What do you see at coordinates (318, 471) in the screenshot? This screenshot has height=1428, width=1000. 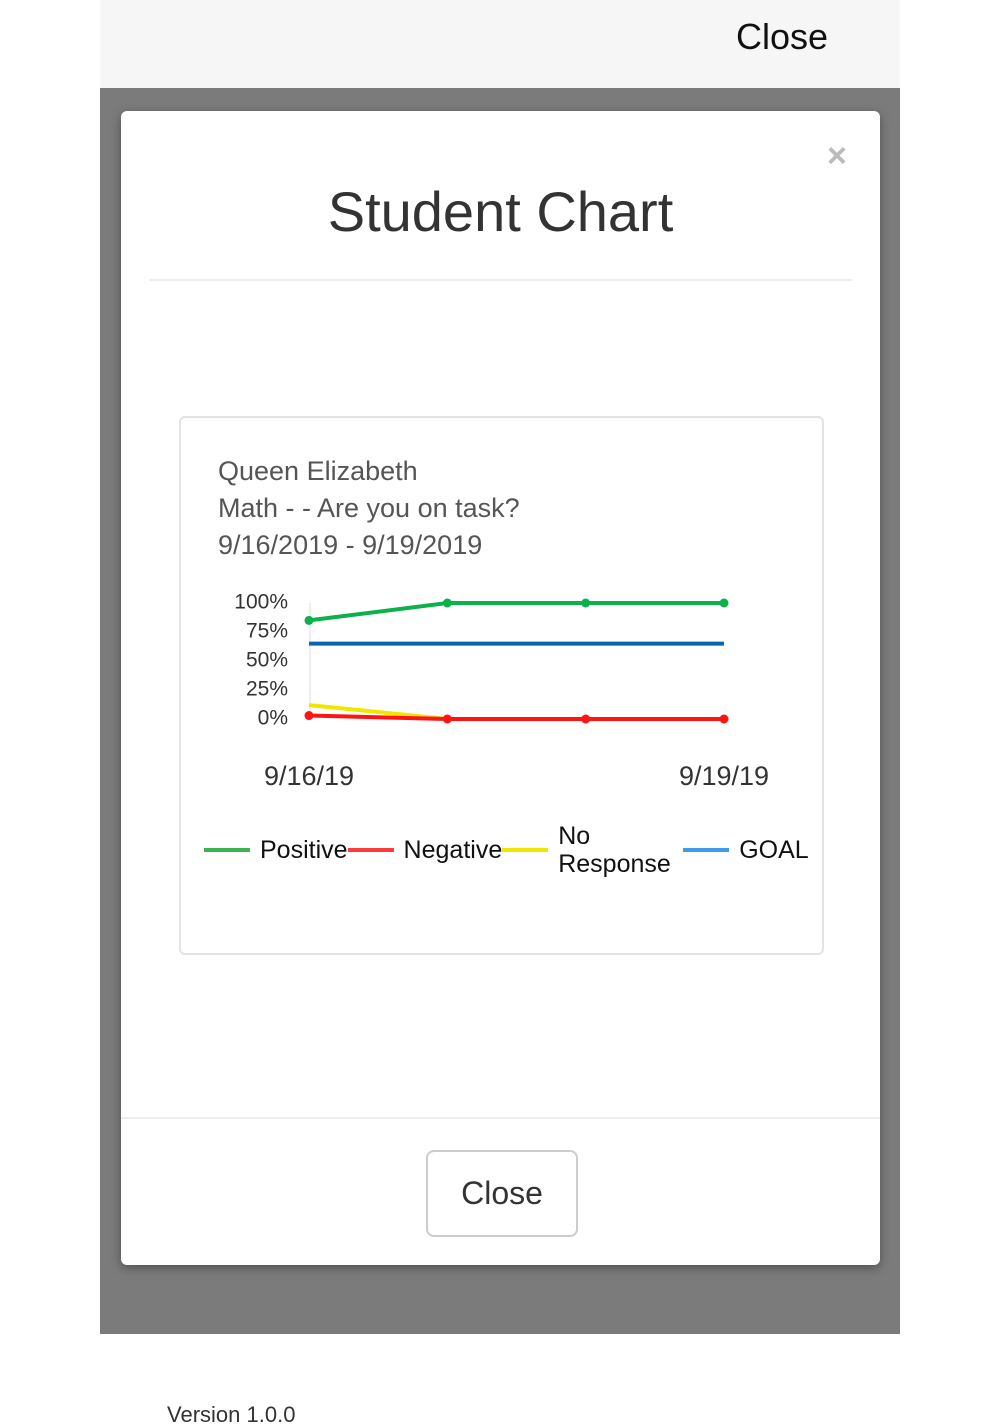 I see `chart-title: Queen Elizabeth` at bounding box center [318, 471].